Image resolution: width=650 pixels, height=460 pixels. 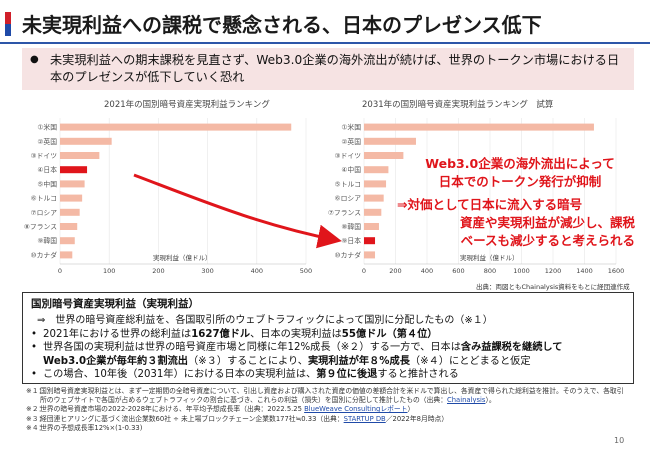 I want to click on category-label: ⑧フランス, so click(x=40, y=227).